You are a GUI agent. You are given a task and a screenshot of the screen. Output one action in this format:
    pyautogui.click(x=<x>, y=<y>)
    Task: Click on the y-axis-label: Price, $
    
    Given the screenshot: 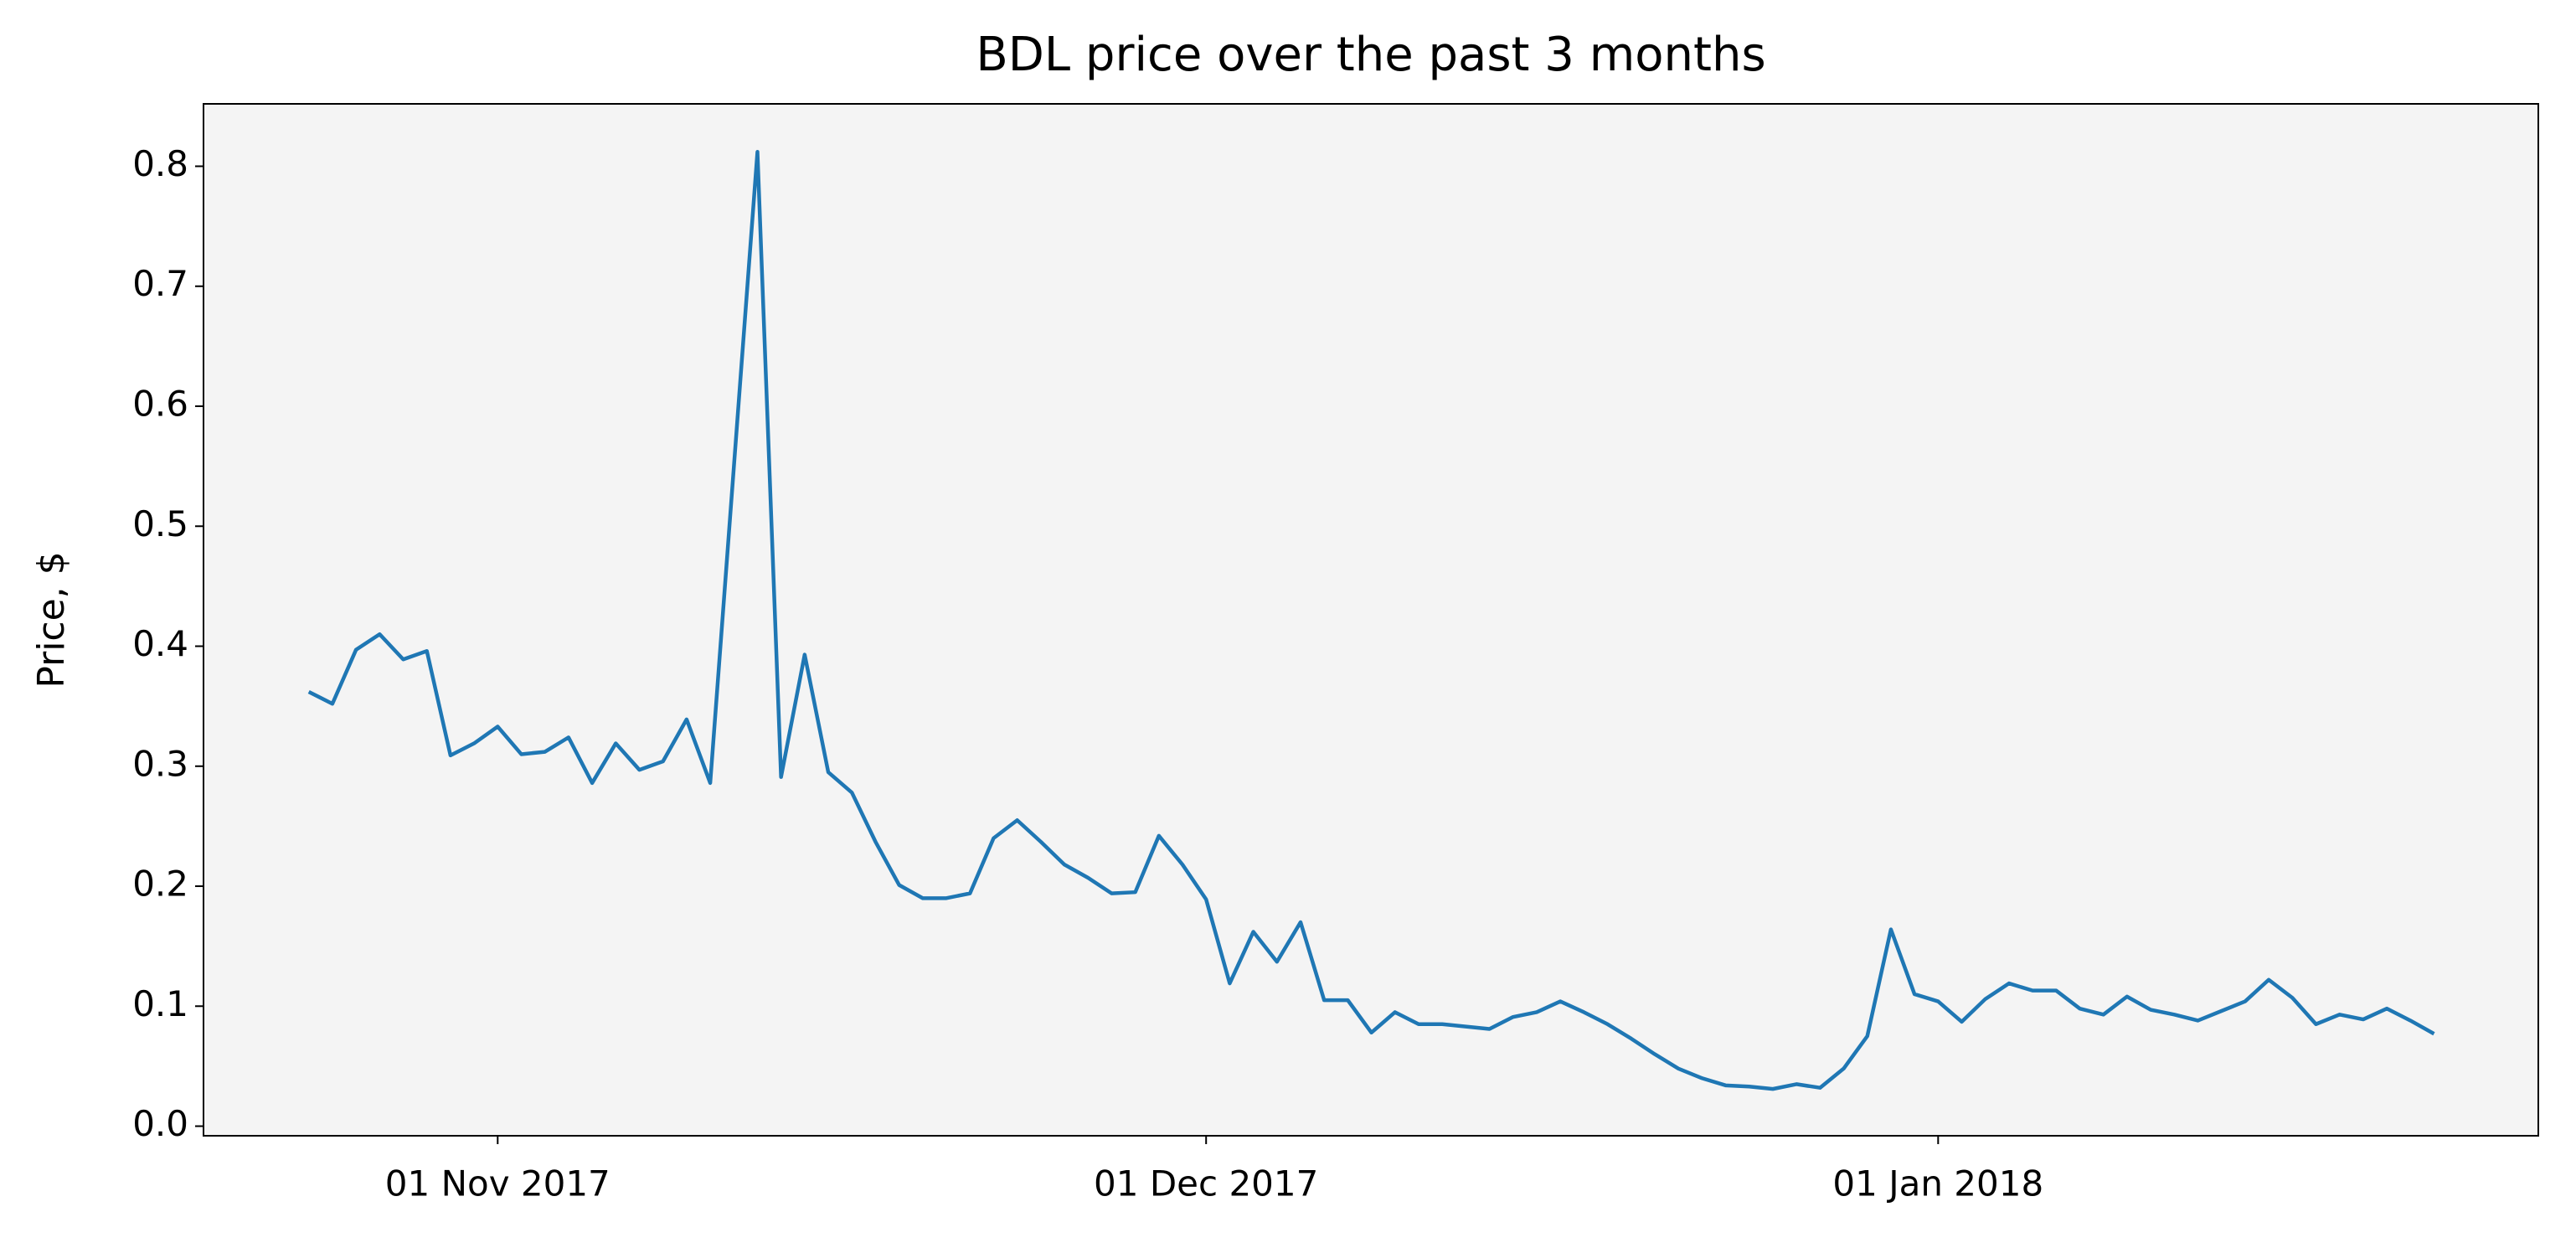 What is the action you would take?
    pyautogui.click(x=51, y=619)
    